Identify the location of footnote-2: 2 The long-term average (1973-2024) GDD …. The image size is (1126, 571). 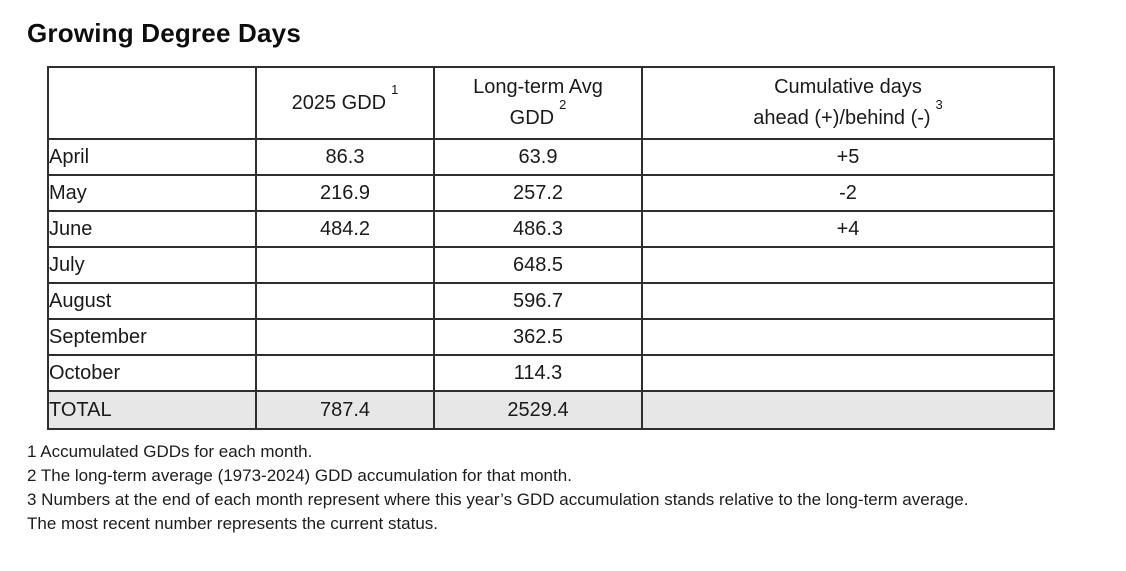
(299, 475).